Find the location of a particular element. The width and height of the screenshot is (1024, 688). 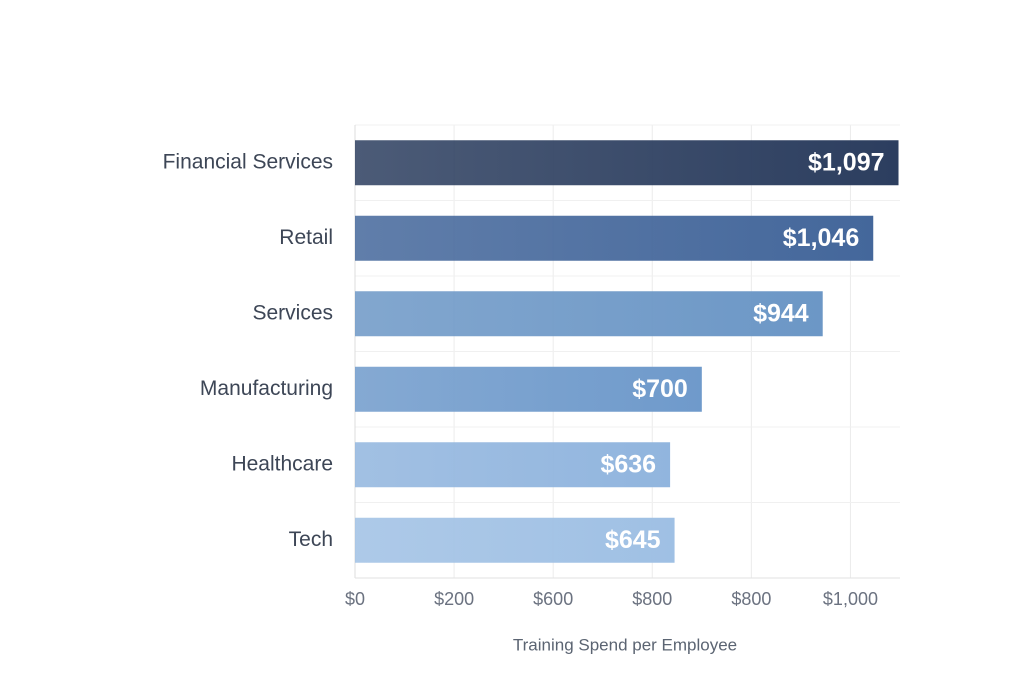

x-axis-title: Training Spend per Employee is located at coordinates (625, 644).